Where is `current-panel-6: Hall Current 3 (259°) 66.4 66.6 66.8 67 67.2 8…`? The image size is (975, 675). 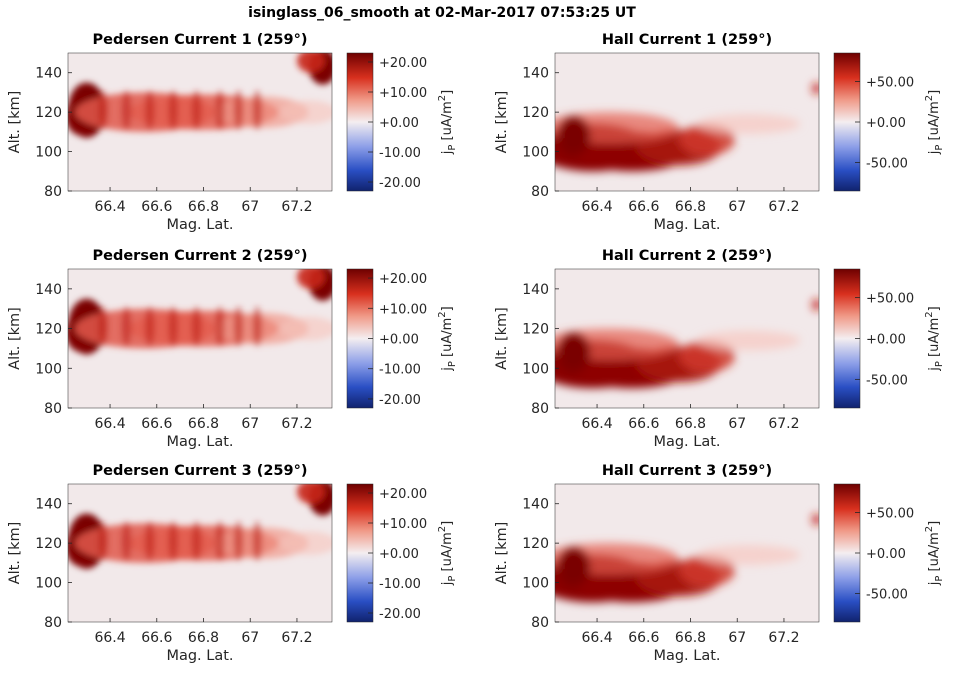
current-panel-6: Hall Current 3 (259°) 66.4 66.6 66.8 67 67.2 8… is located at coordinates (719, 563).